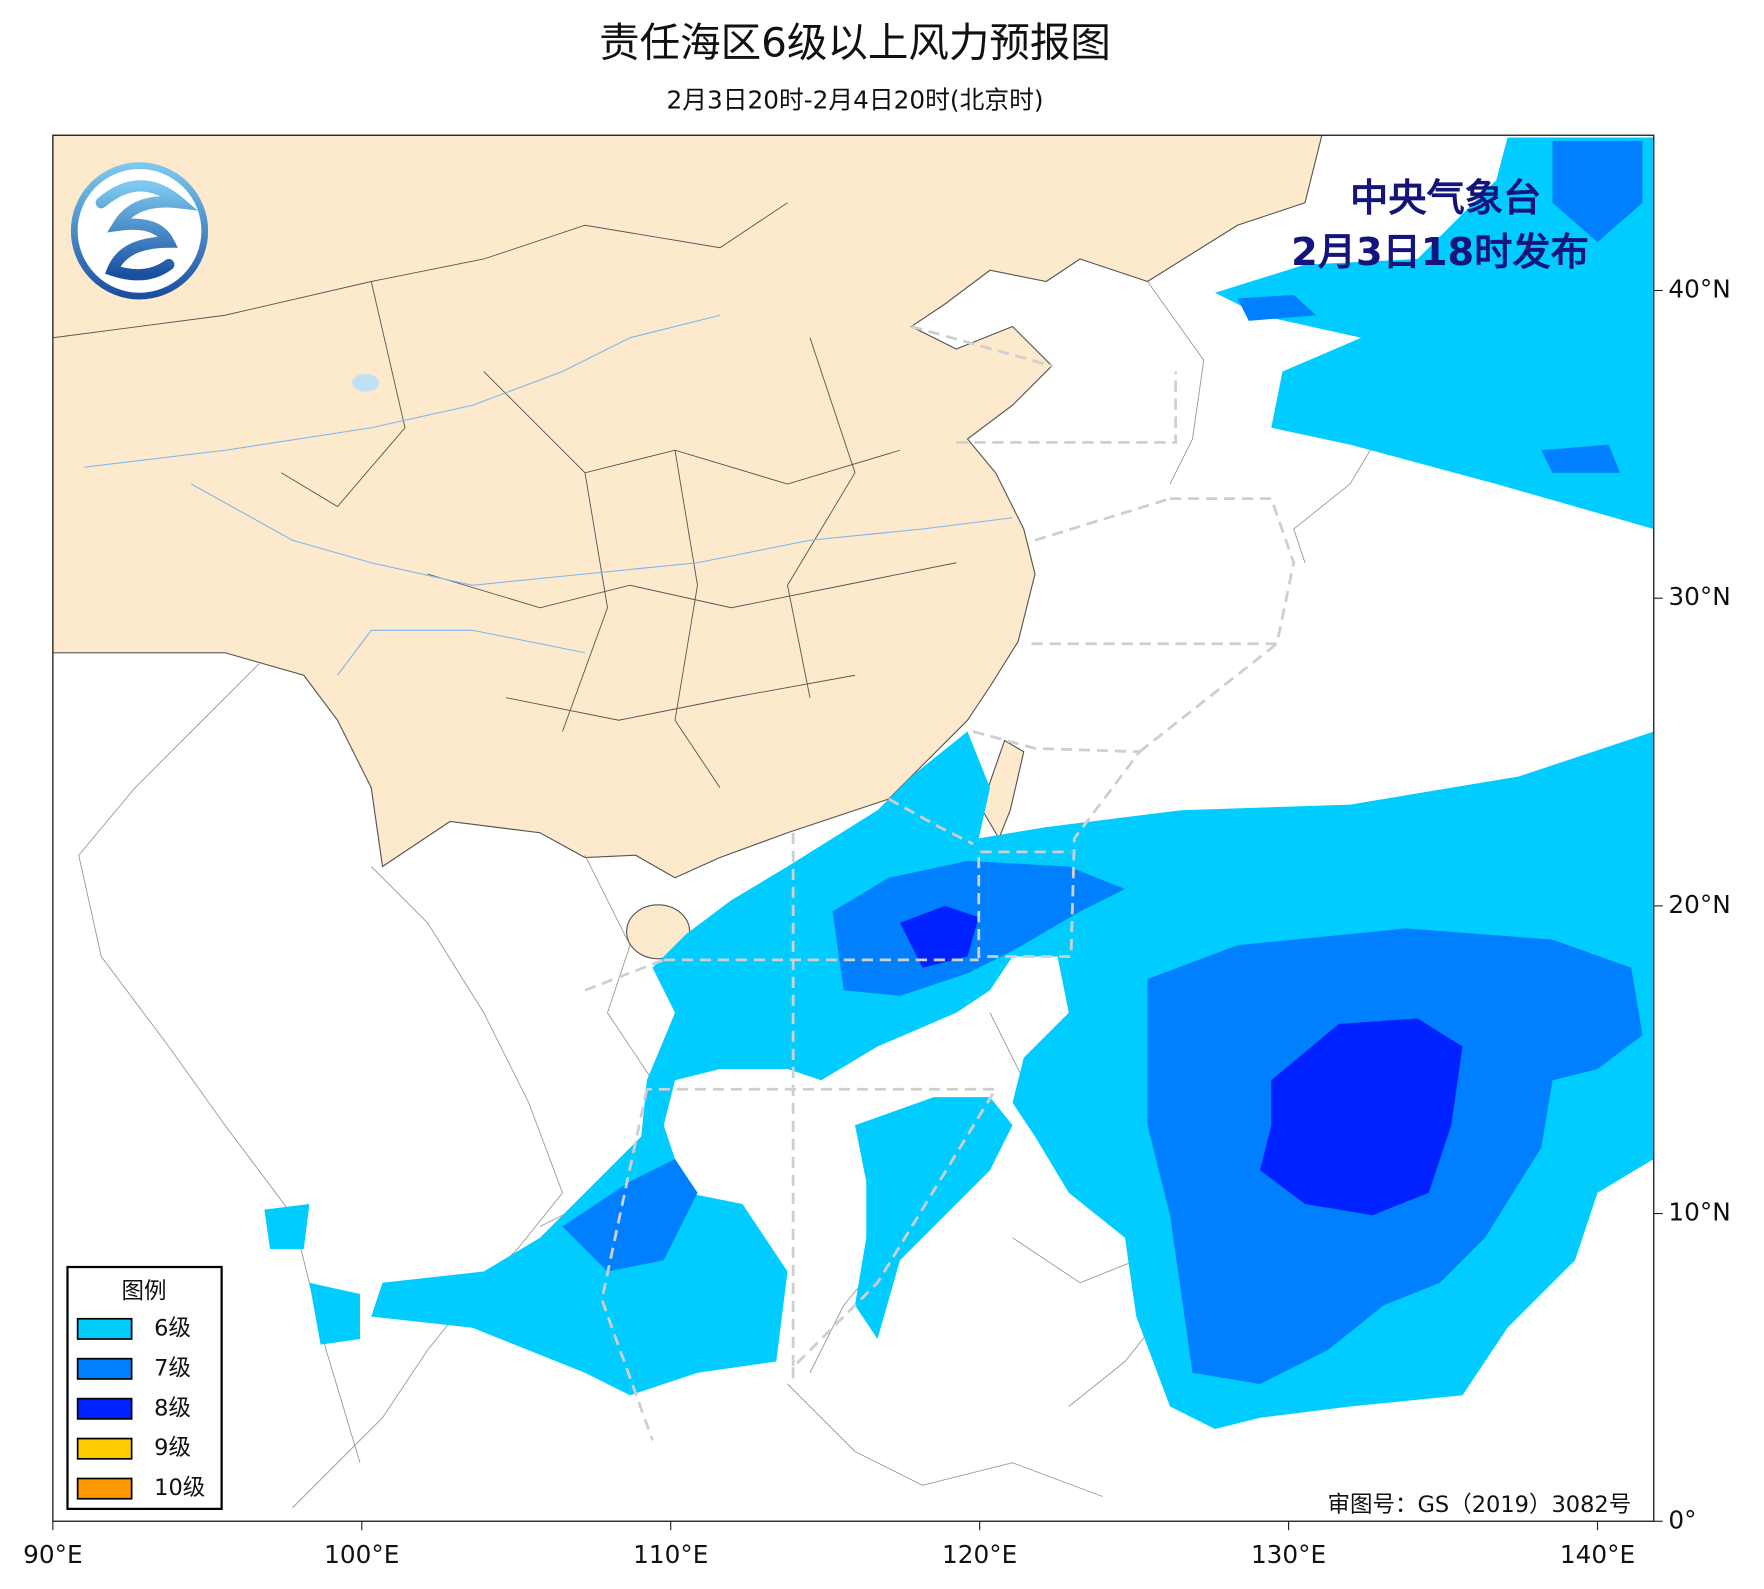  Describe the element at coordinates (1699, 904) in the screenshot. I see `y-tick-label: 20°N` at that location.